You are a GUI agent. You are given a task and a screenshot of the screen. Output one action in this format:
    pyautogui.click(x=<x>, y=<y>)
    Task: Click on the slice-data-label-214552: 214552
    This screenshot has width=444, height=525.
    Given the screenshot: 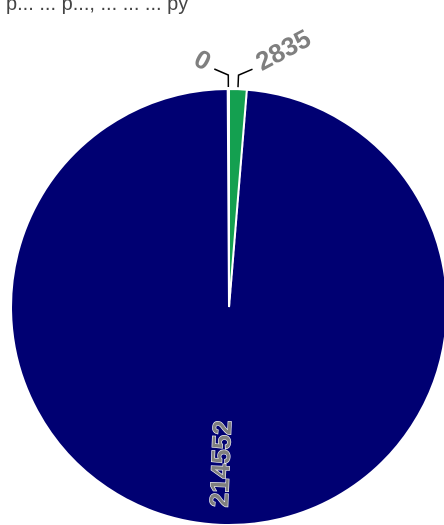 What is the action you would take?
    pyautogui.click(x=221, y=464)
    